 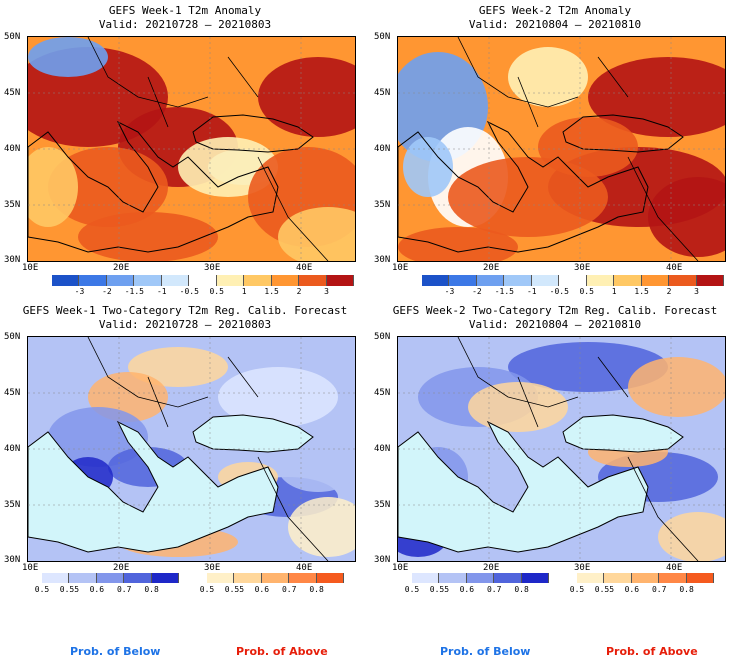 I want to click on colorbar-tick-label: 3, so click(x=326, y=291).